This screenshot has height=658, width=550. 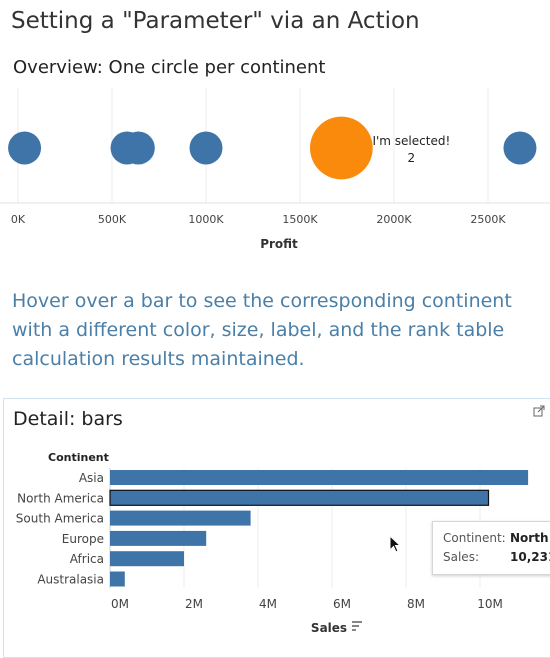 I want to click on overview-x-tick-label: 0K, so click(x=18, y=219).